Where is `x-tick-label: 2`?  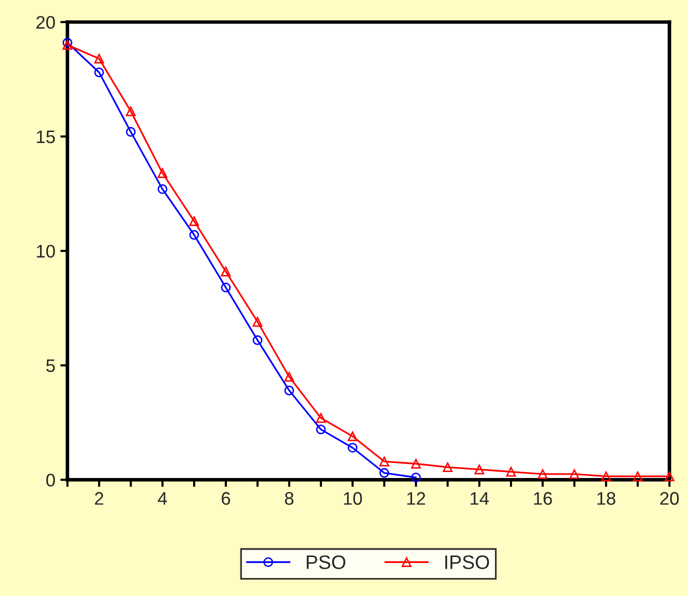
x-tick-label: 2 is located at coordinates (99, 498).